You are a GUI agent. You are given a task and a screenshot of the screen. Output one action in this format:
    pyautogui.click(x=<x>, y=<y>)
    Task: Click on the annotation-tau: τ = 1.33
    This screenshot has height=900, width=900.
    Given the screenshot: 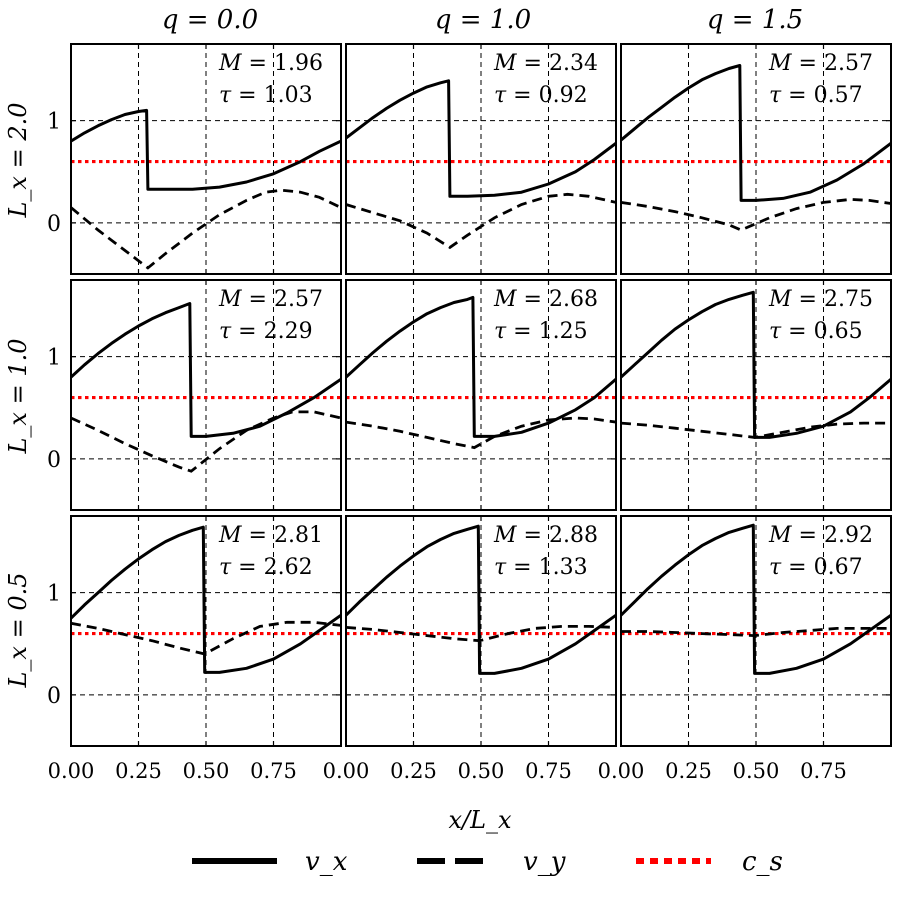 What is the action you would take?
    pyautogui.click(x=541, y=567)
    